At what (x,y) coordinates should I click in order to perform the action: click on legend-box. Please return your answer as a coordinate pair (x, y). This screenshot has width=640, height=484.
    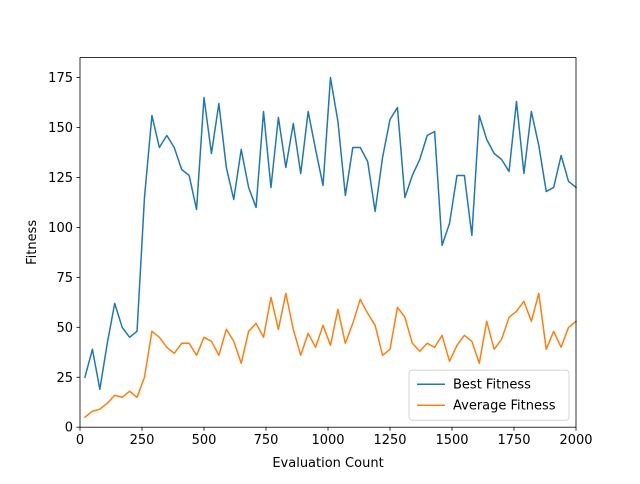
    Looking at the image, I should click on (489, 395).